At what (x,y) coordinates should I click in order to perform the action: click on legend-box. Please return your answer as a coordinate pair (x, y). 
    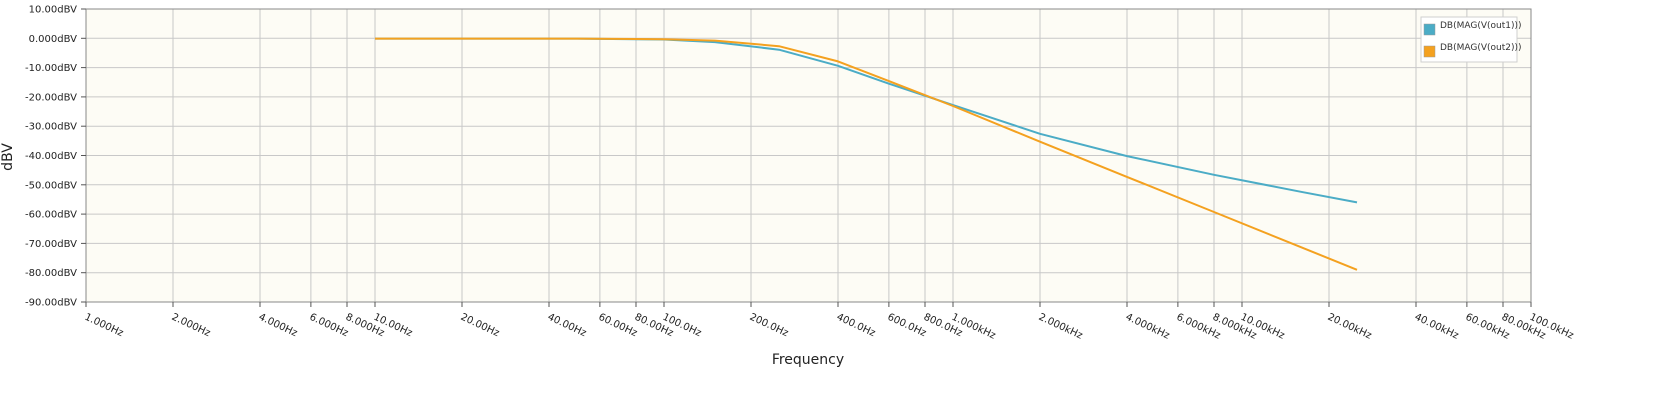
    Looking at the image, I should click on (1469, 39).